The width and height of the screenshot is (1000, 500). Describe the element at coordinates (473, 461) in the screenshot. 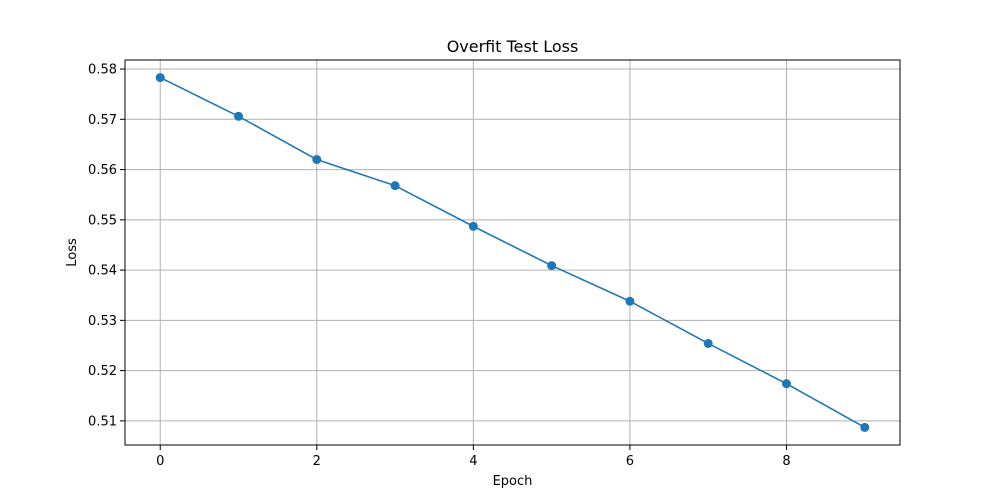

I see `x-tick-label: 4` at that location.